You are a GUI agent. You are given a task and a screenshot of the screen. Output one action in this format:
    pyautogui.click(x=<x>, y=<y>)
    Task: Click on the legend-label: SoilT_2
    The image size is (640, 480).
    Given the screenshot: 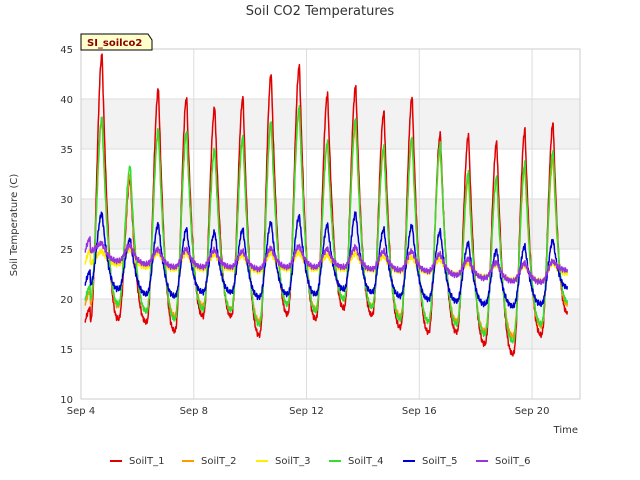 What is the action you would take?
    pyautogui.click(x=219, y=461)
    